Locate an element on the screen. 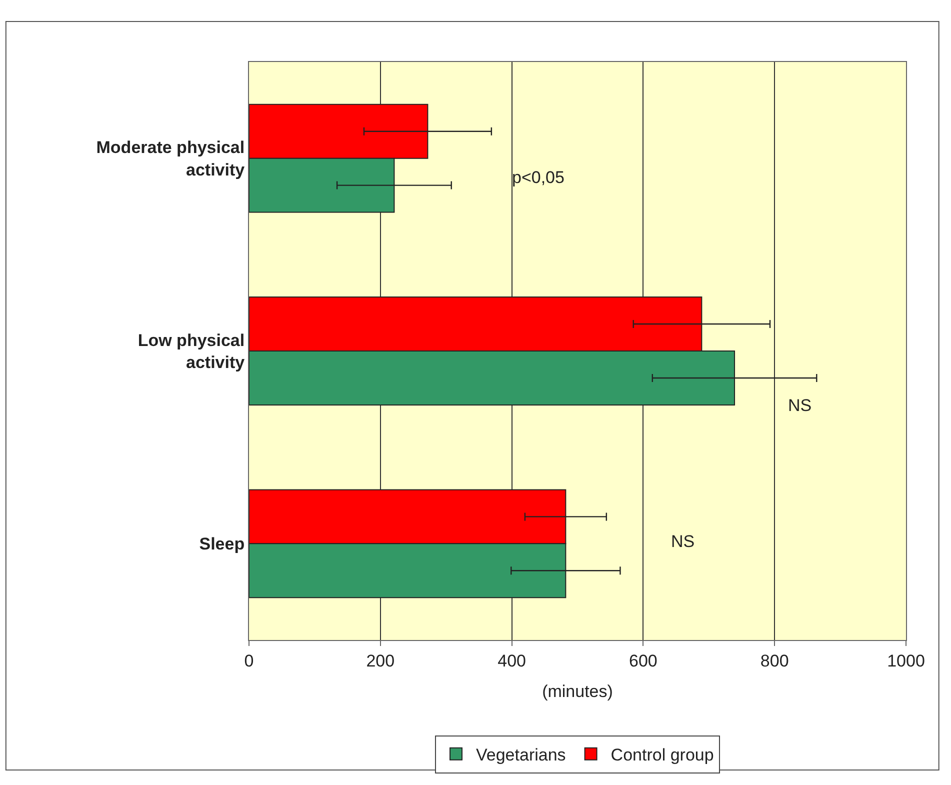 The image size is (951, 785). x-tick-label: 200 is located at coordinates (380, 660).